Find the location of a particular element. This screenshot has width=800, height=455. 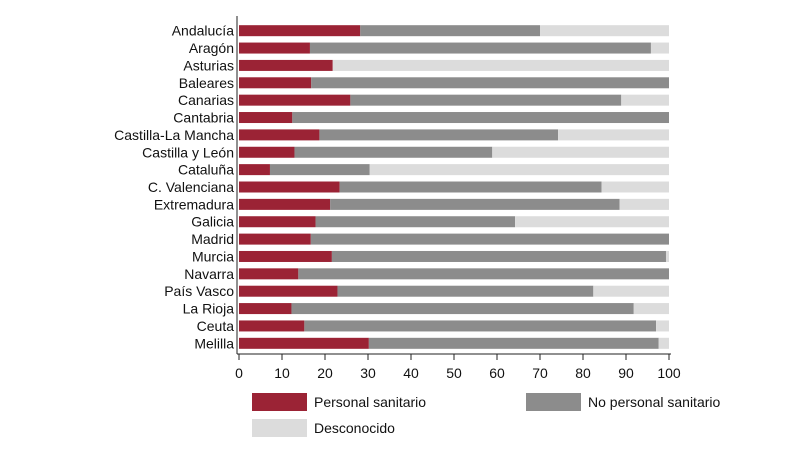

bar-cantabria-no-personal-sanitario is located at coordinates (480, 118).